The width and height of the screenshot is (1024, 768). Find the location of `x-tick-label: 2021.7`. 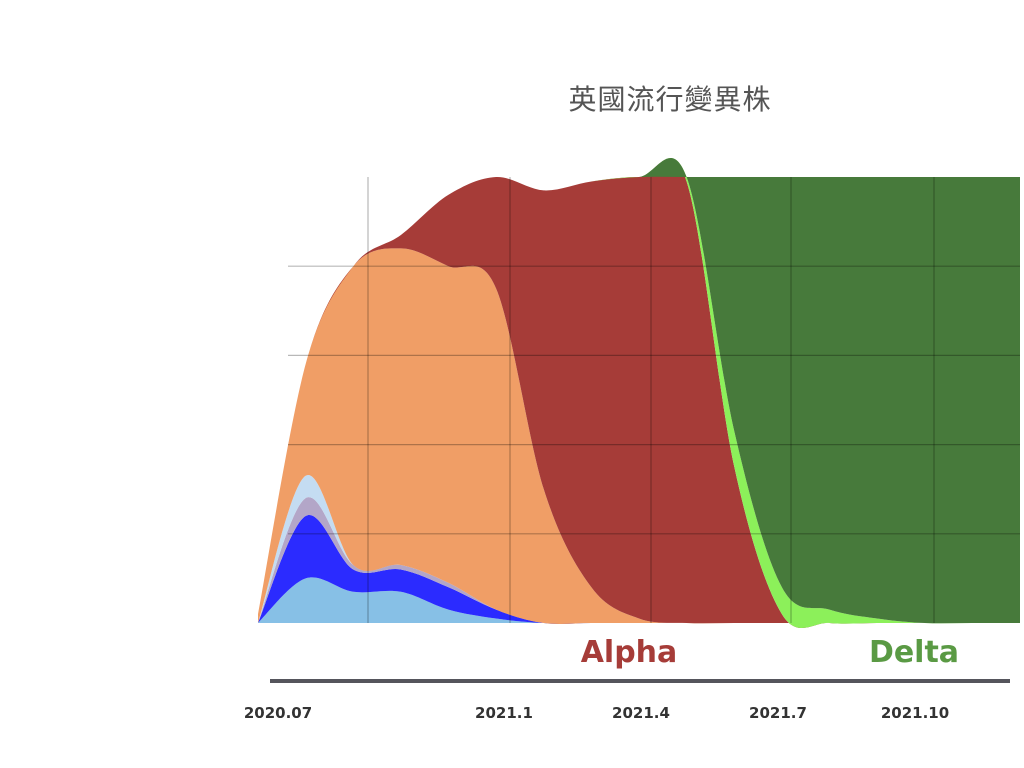

x-tick-label: 2021.7 is located at coordinates (778, 713).